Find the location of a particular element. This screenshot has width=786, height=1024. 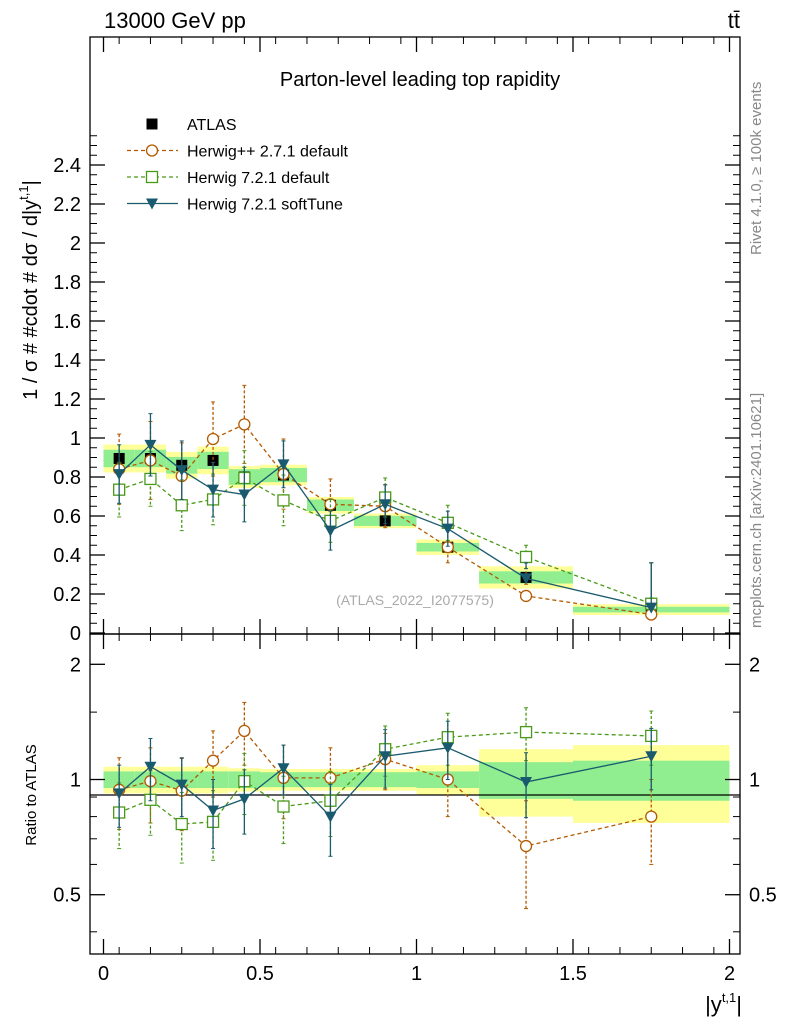

rivet-label: Rivet 4.1.0, ≥ 100k events is located at coordinates (756, 168).